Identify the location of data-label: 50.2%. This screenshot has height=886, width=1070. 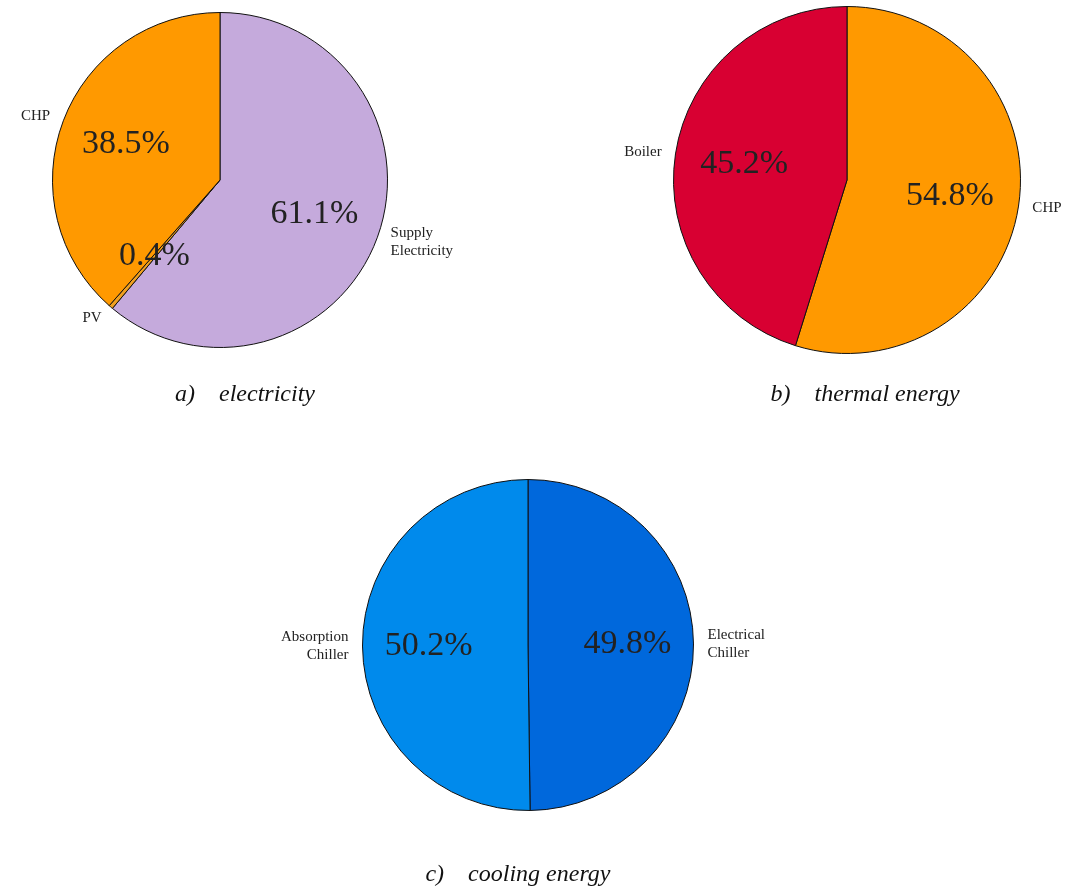
(428, 643).